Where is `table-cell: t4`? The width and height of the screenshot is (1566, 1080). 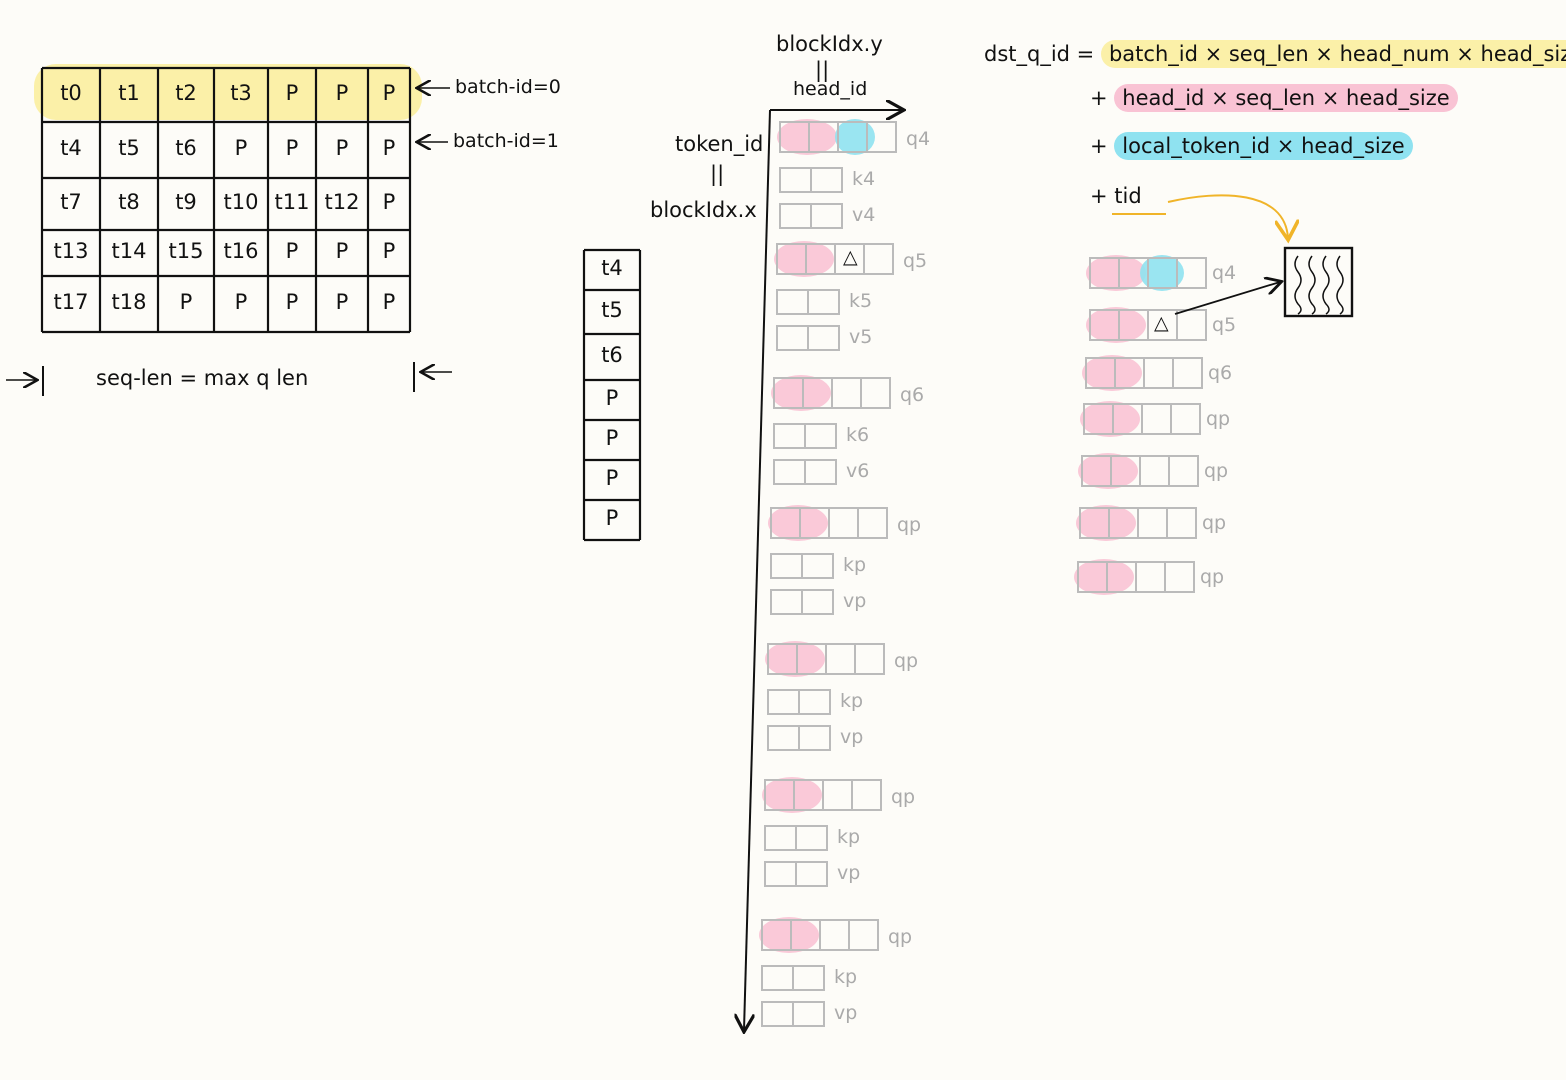 table-cell: t4 is located at coordinates (71, 148).